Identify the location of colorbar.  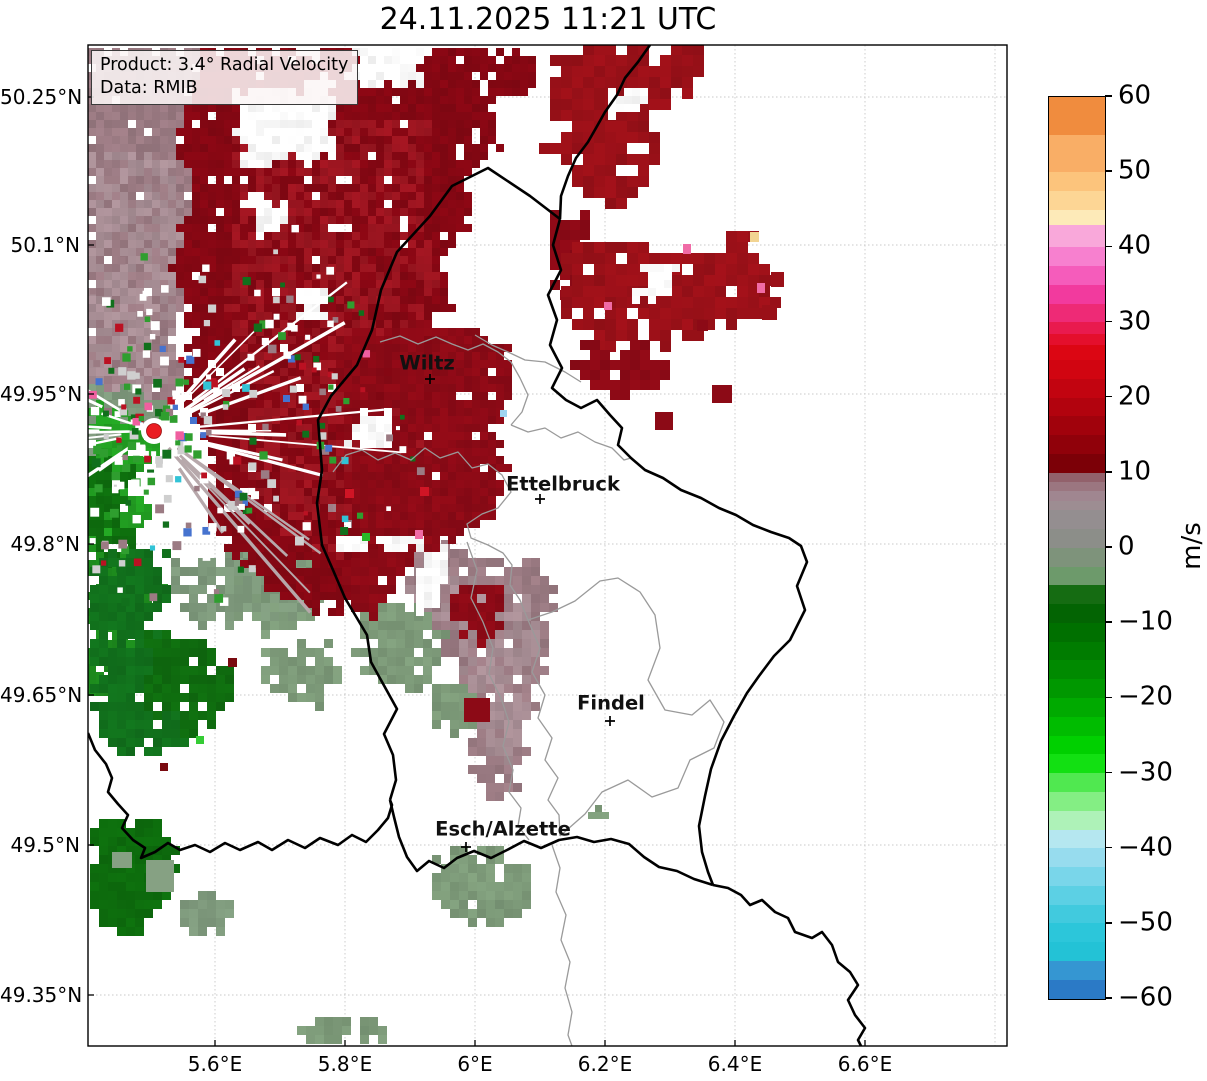
(1077, 548).